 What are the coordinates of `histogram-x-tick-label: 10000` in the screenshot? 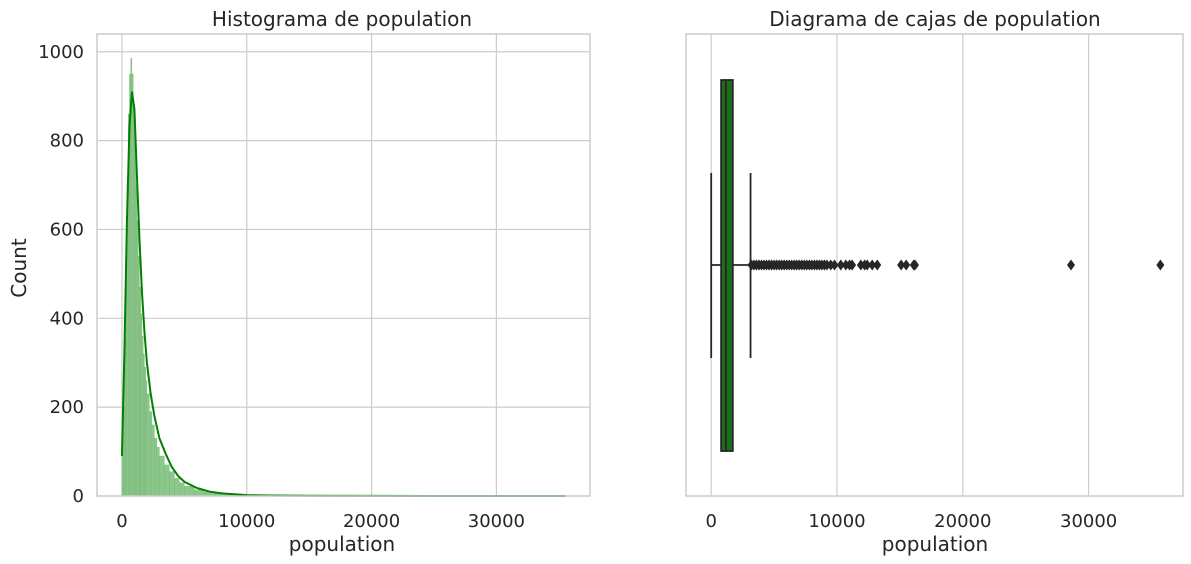 It's located at (246, 521).